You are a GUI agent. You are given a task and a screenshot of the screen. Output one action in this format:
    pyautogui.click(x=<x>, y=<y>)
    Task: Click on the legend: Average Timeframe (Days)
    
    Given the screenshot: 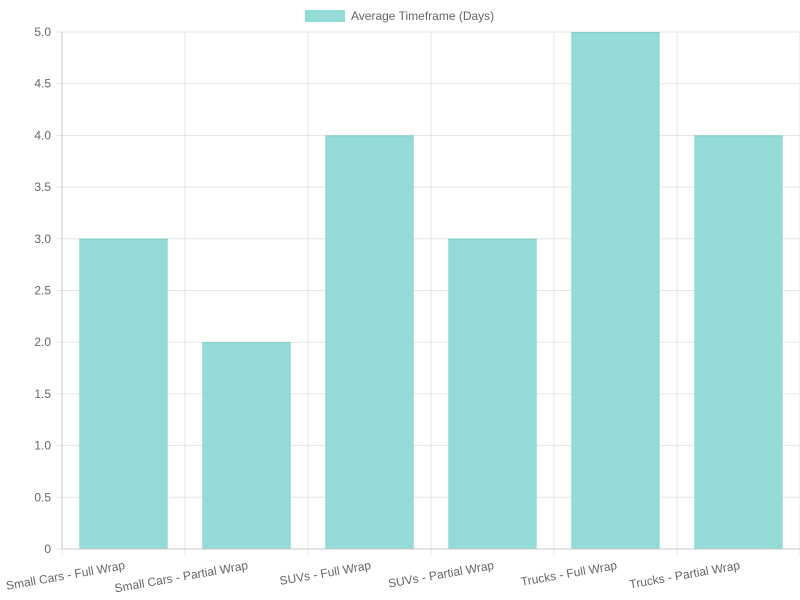 What is the action you would take?
    pyautogui.click(x=399, y=16)
    